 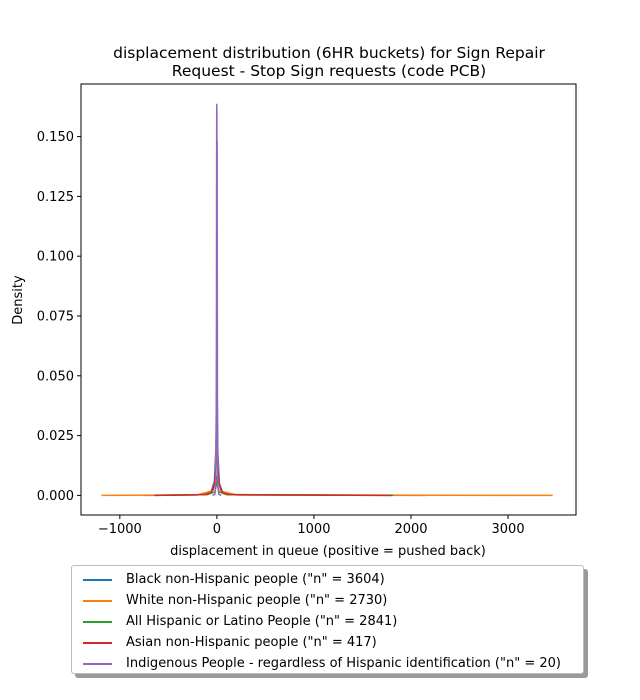 What do you see at coordinates (255, 579) in the screenshot?
I see `legend-label-black: Black non-Hispanic people ("n" = 3604)` at bounding box center [255, 579].